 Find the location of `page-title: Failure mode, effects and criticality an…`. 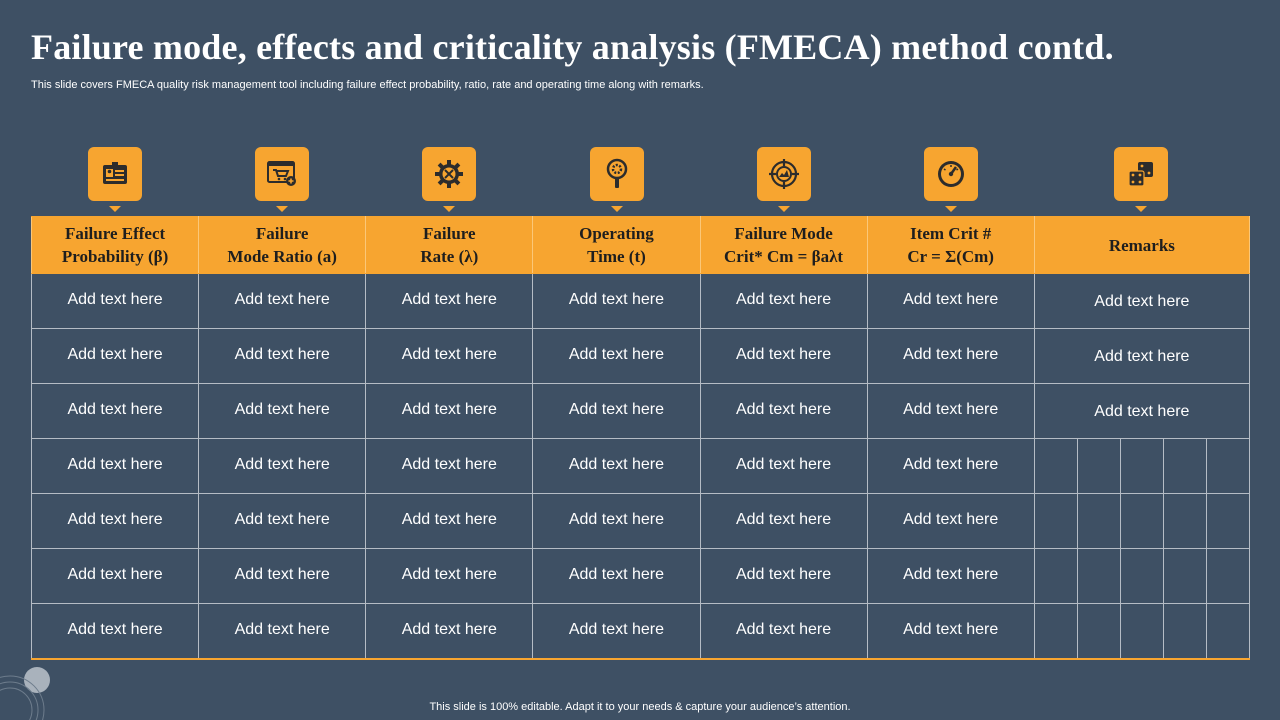

page-title: Failure mode, effects and criticality an… is located at coordinates (572, 47).